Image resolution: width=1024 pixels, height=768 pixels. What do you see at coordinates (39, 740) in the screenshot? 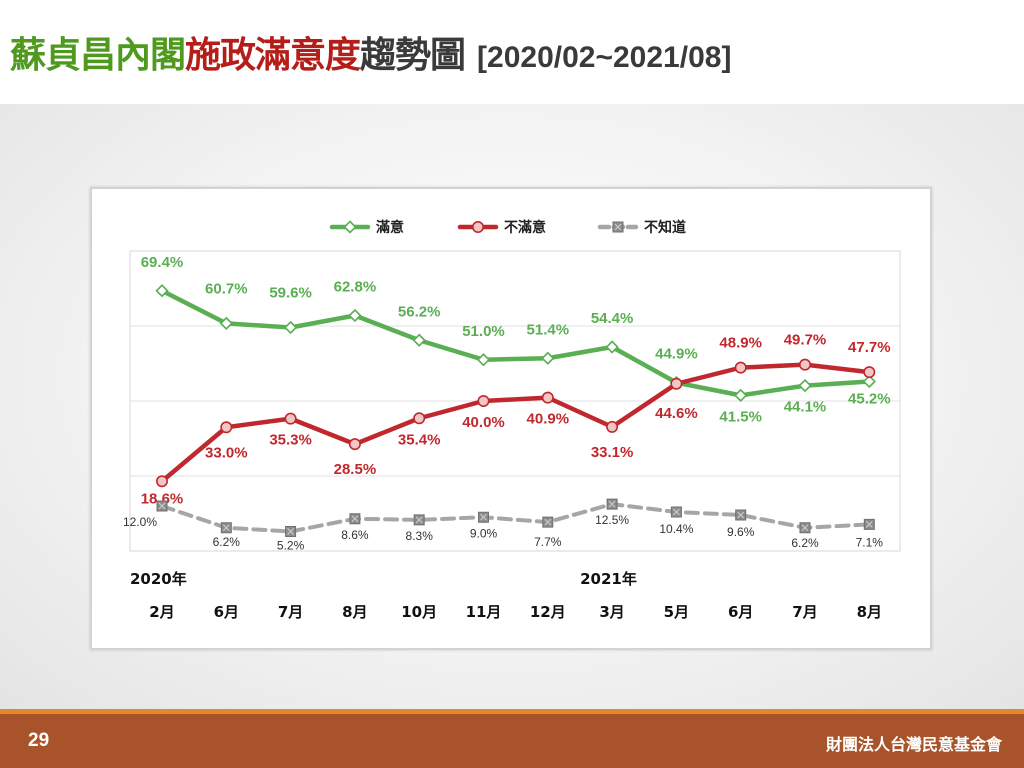
I see `page-number: 29` at bounding box center [39, 740].